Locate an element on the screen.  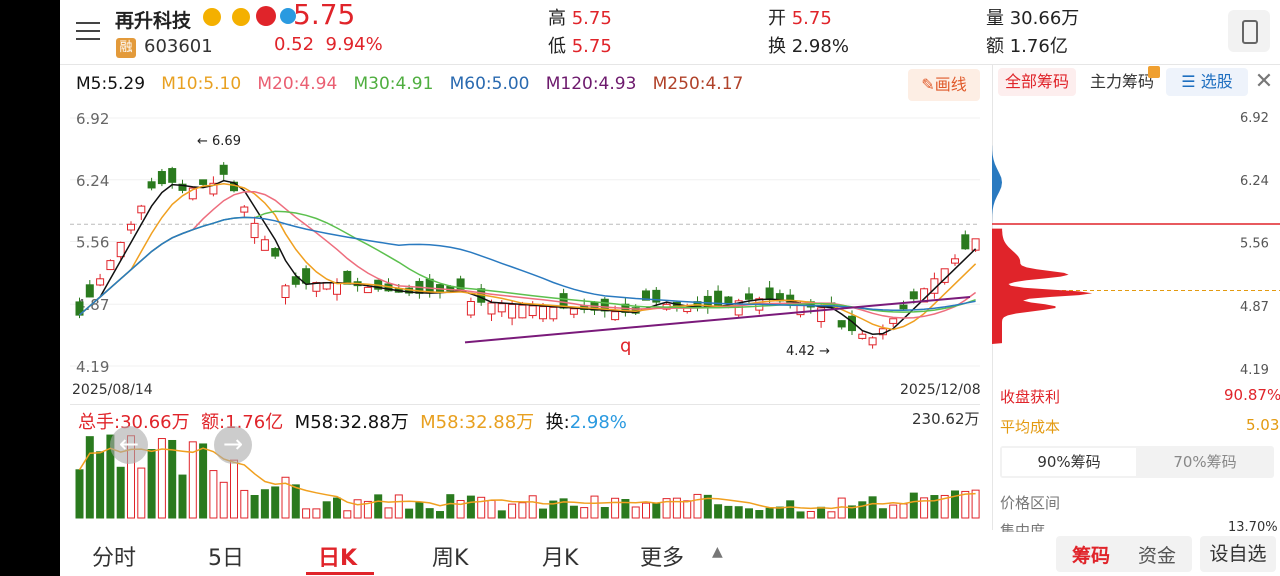
tab-5day: 5日 is located at coordinates (226, 558).